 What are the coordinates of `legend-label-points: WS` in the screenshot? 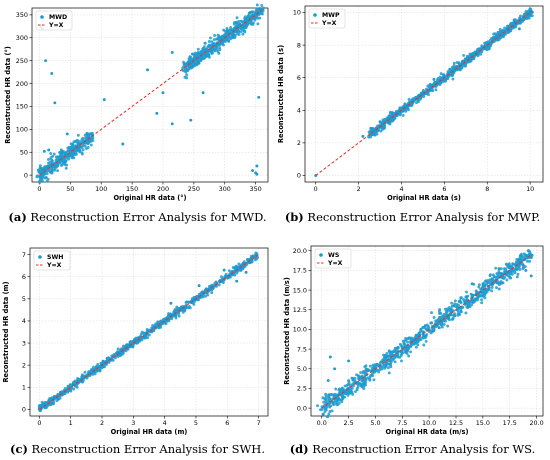 It's located at (333, 255).